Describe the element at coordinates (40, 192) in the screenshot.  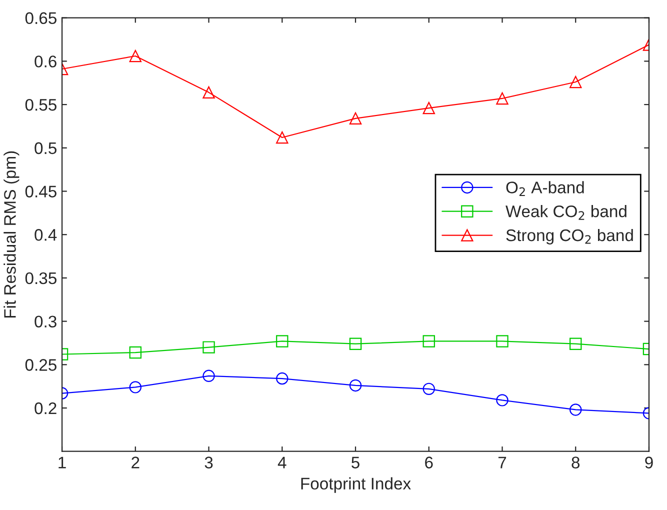
I see `y-tick-label: 0.45` at that location.